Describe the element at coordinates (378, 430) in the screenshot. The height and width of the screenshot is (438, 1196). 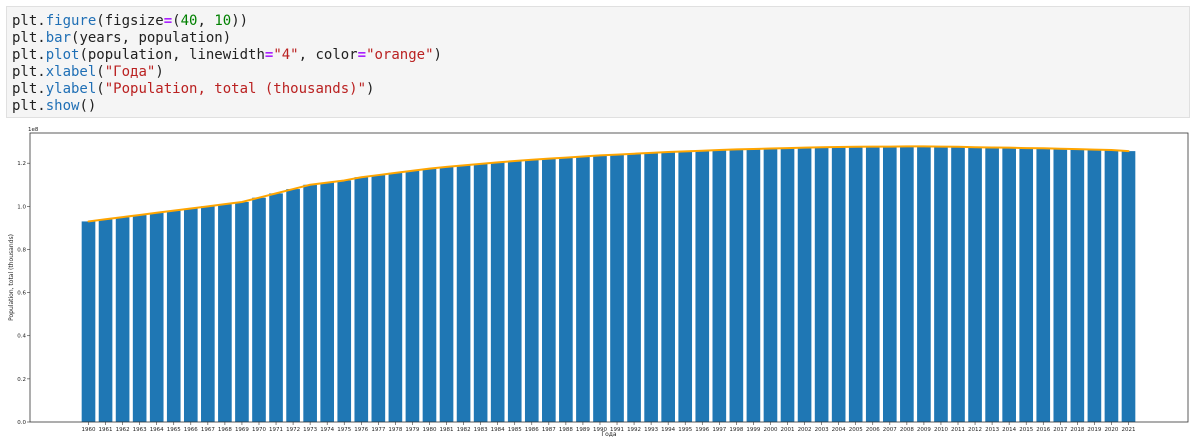
I see `x-tick-label: 1977` at that location.